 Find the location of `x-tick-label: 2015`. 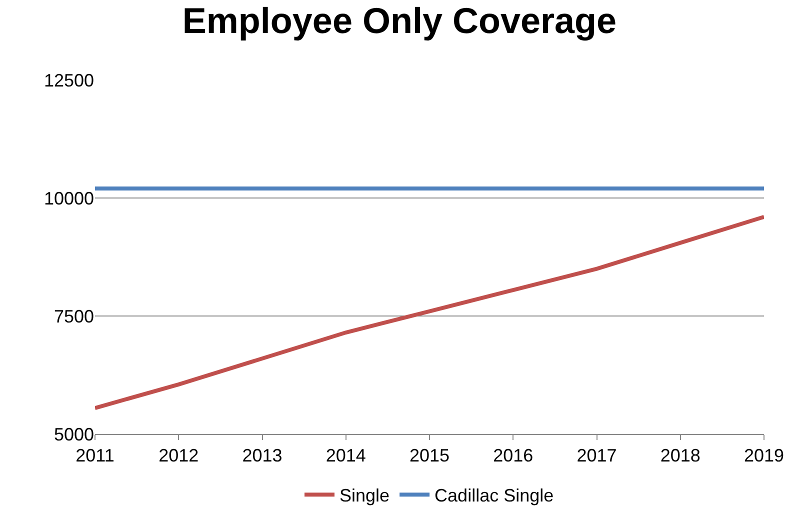

x-tick-label: 2015 is located at coordinates (429, 456).